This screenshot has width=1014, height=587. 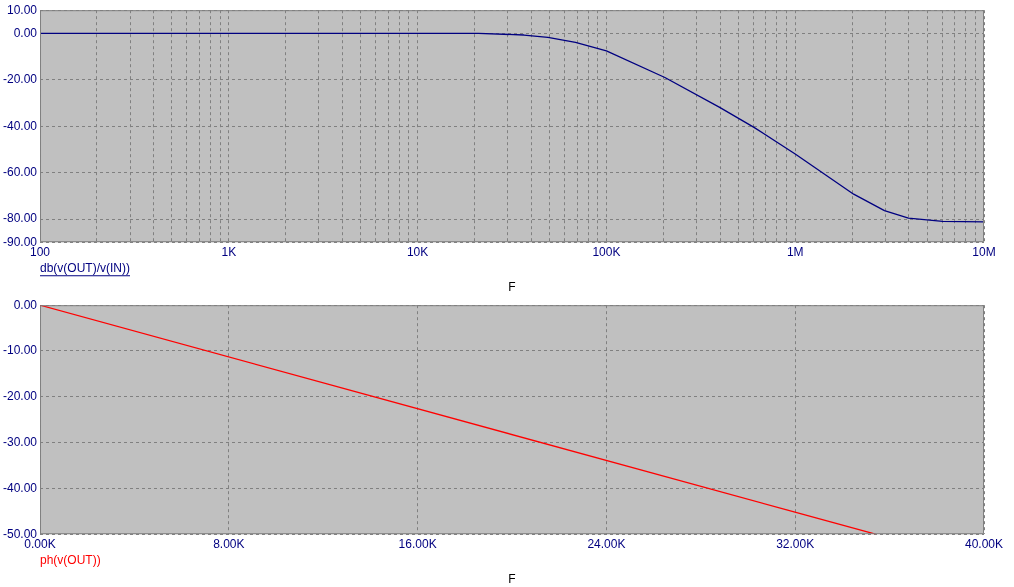 What do you see at coordinates (229, 543) in the screenshot?
I see `x-tick-label: 8.00K` at bounding box center [229, 543].